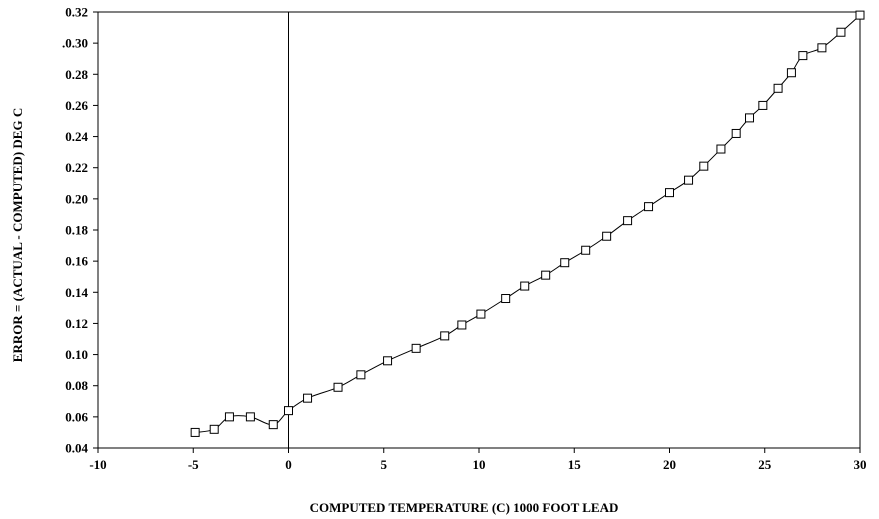 The height and width of the screenshot is (519, 879). Describe the element at coordinates (76, 12) in the screenshot. I see `y-tick-label: 0.32` at that location.